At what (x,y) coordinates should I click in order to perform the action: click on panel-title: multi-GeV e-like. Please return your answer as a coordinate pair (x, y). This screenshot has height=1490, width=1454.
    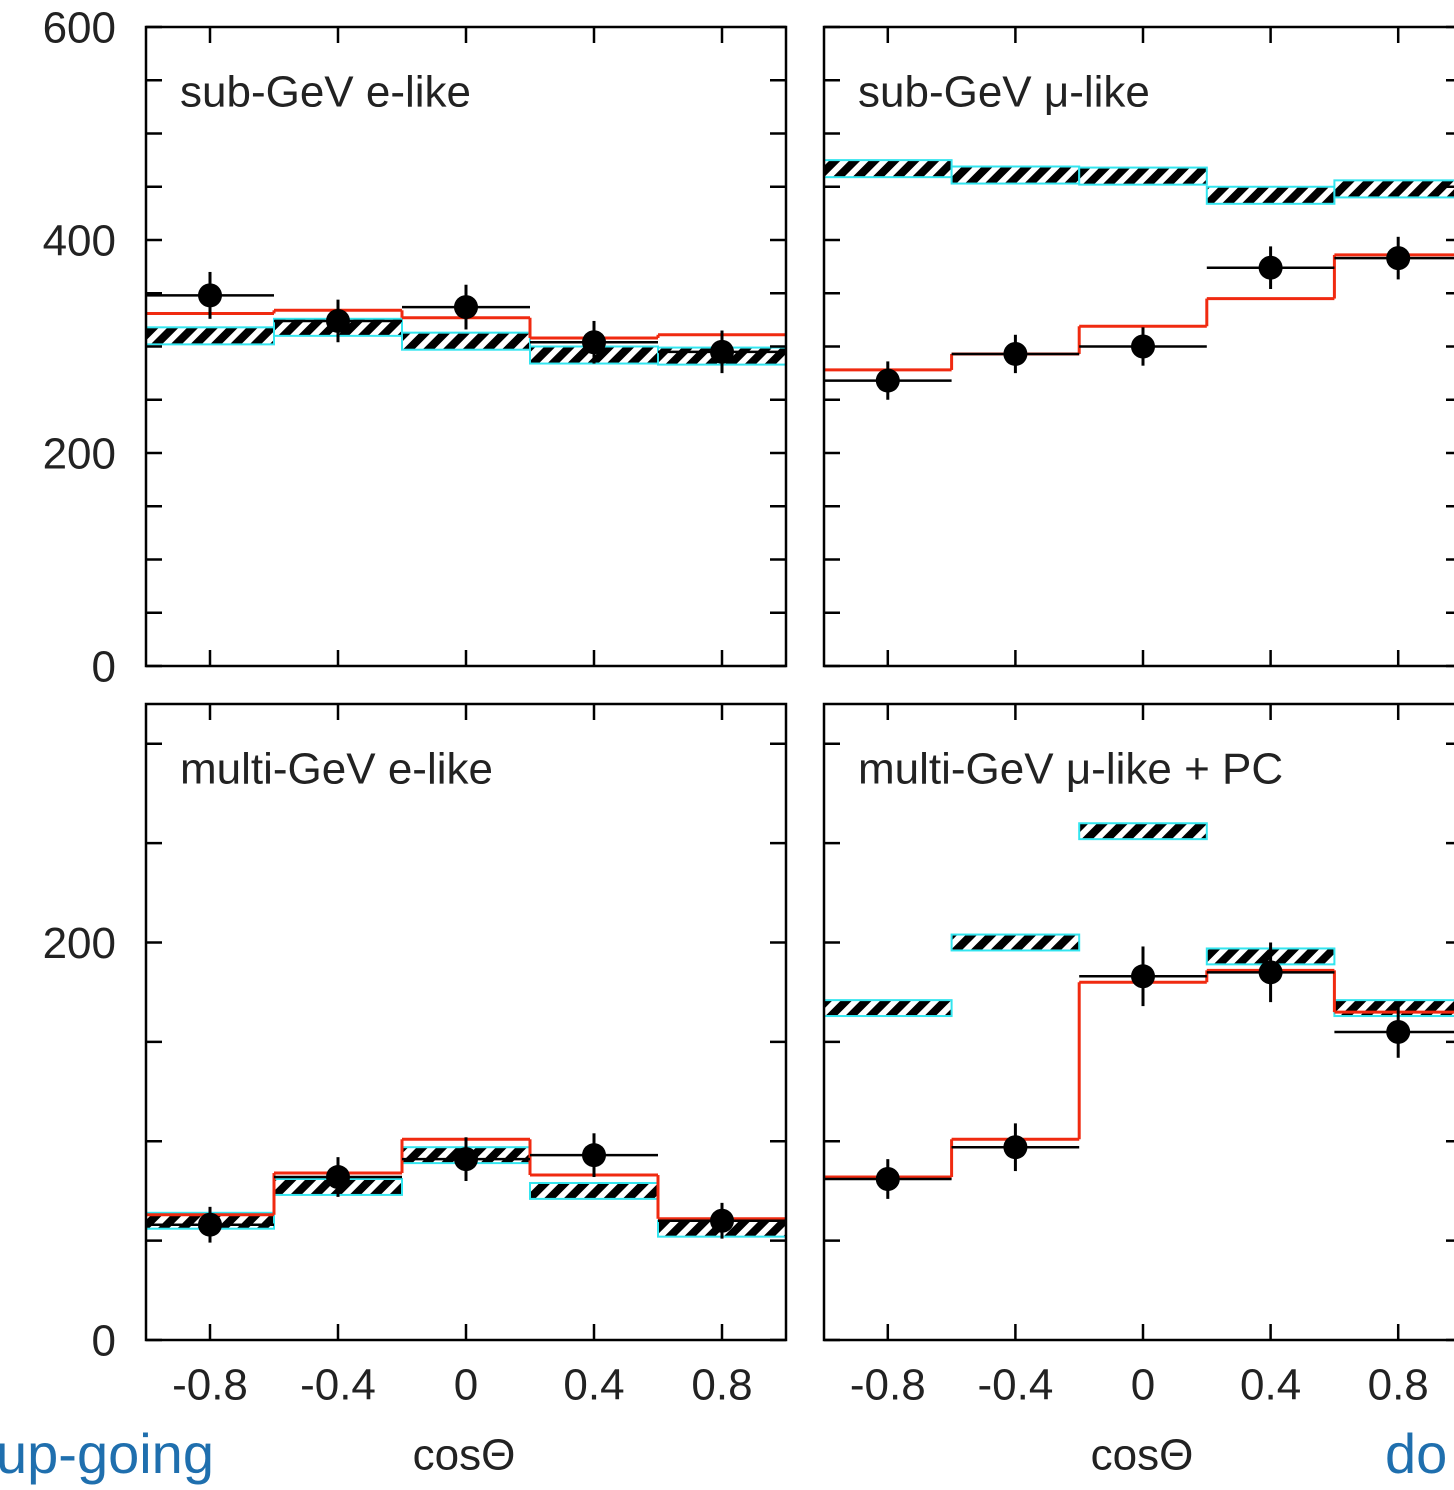
    Looking at the image, I should click on (336, 769).